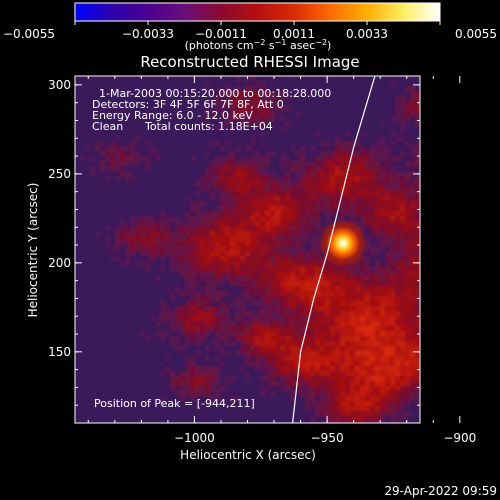 The height and width of the screenshot is (500, 500). What do you see at coordinates (257, 12) in the screenshot?
I see `colorbar-strip` at bounding box center [257, 12].